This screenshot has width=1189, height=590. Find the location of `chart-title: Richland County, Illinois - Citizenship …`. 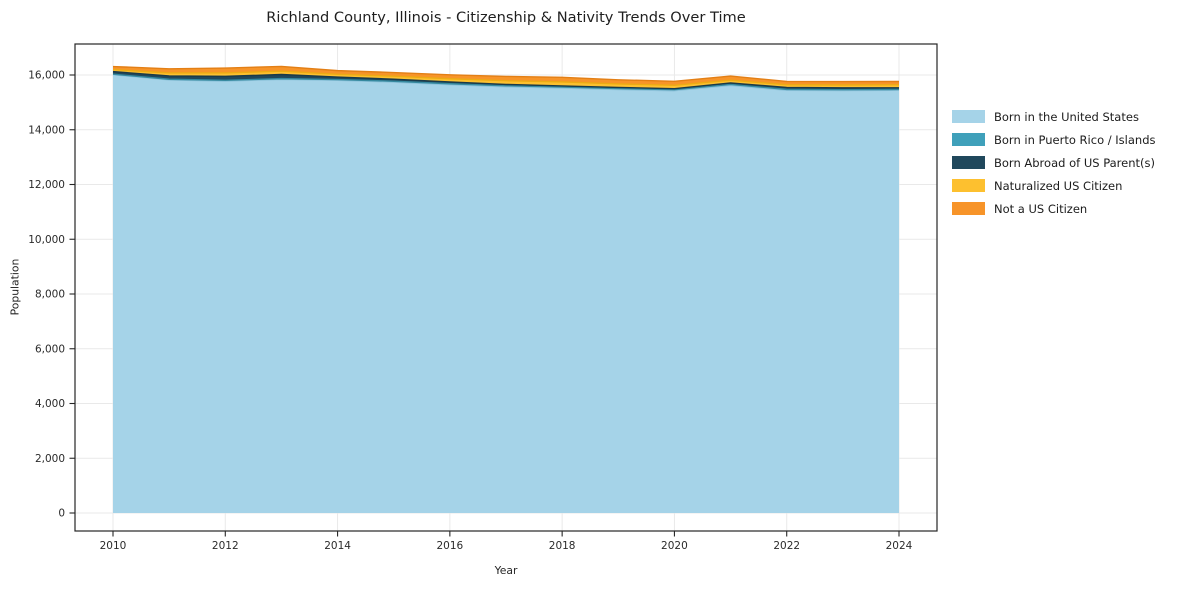

chart-title: Richland County, Illinois - Citizenship … is located at coordinates (506, 17).